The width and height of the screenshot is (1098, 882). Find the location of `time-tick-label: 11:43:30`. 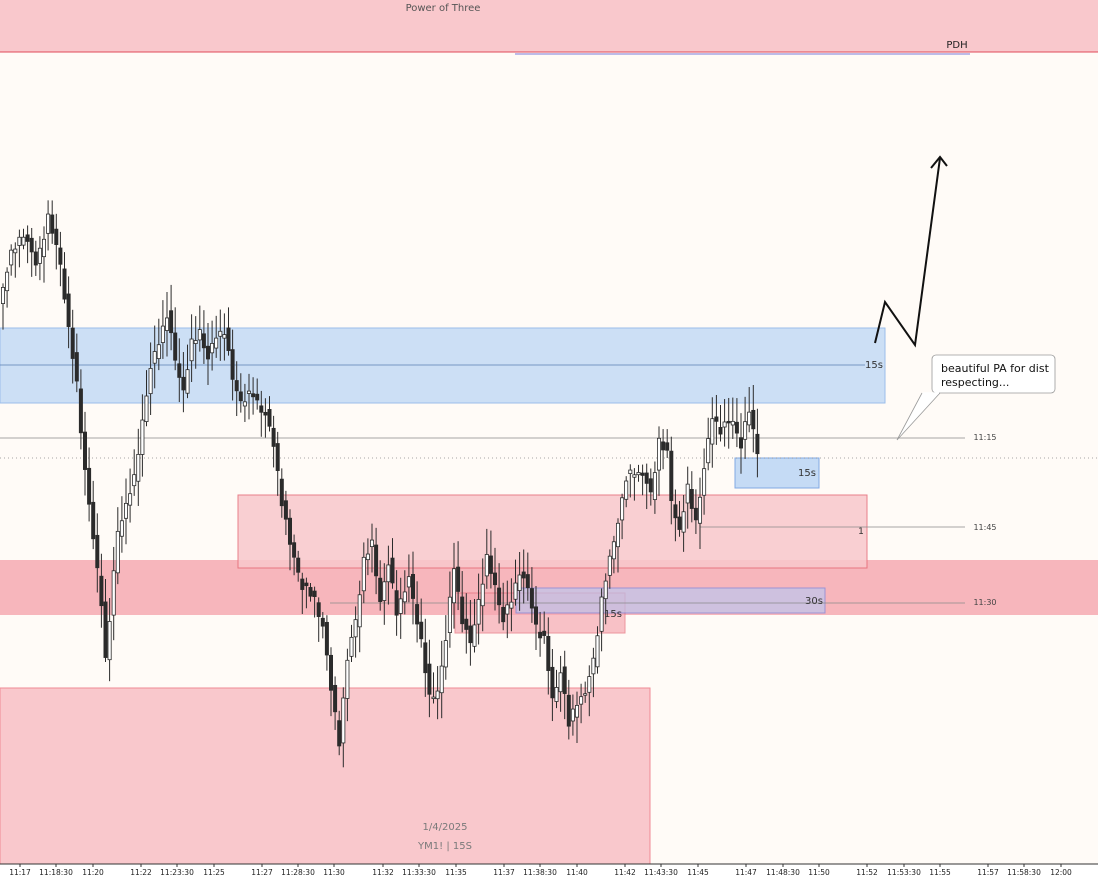

time-tick-label: 11:43:30 is located at coordinates (661, 872).